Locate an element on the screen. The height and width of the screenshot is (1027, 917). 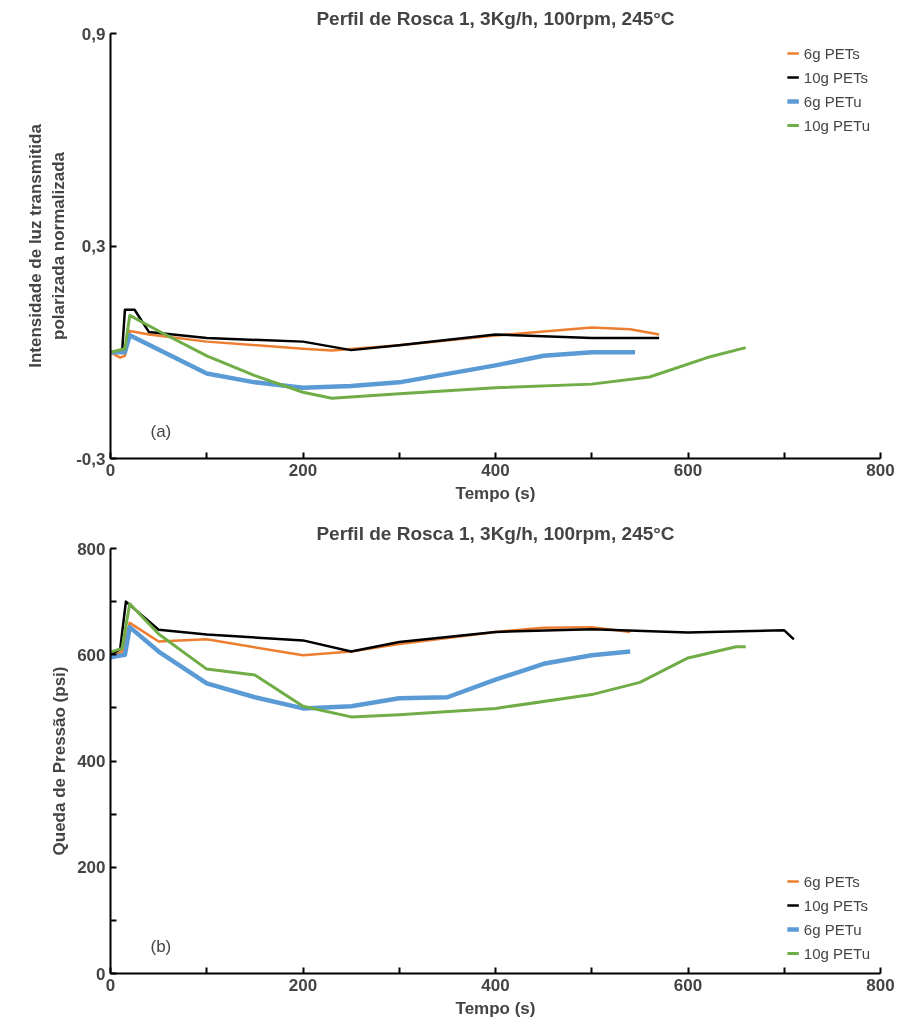
y-tick-label: 0,9 is located at coordinates (93, 34).